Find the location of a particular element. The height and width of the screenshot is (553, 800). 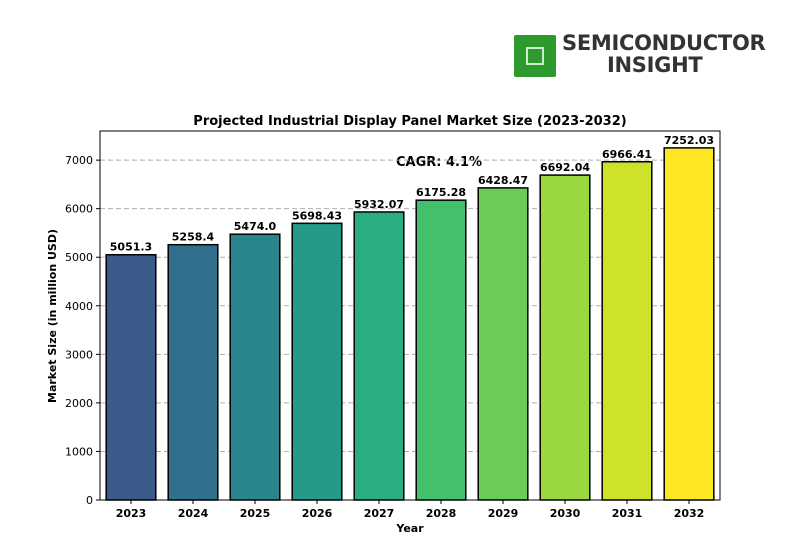

bar-2030 is located at coordinates (565, 337).